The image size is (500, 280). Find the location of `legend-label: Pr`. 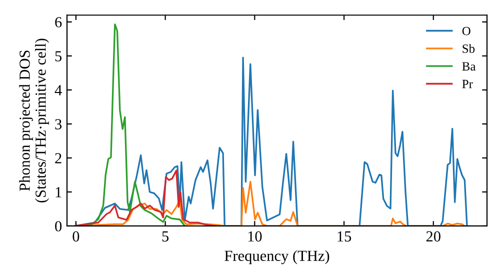

legend-label: Pr is located at coordinates (467, 84).